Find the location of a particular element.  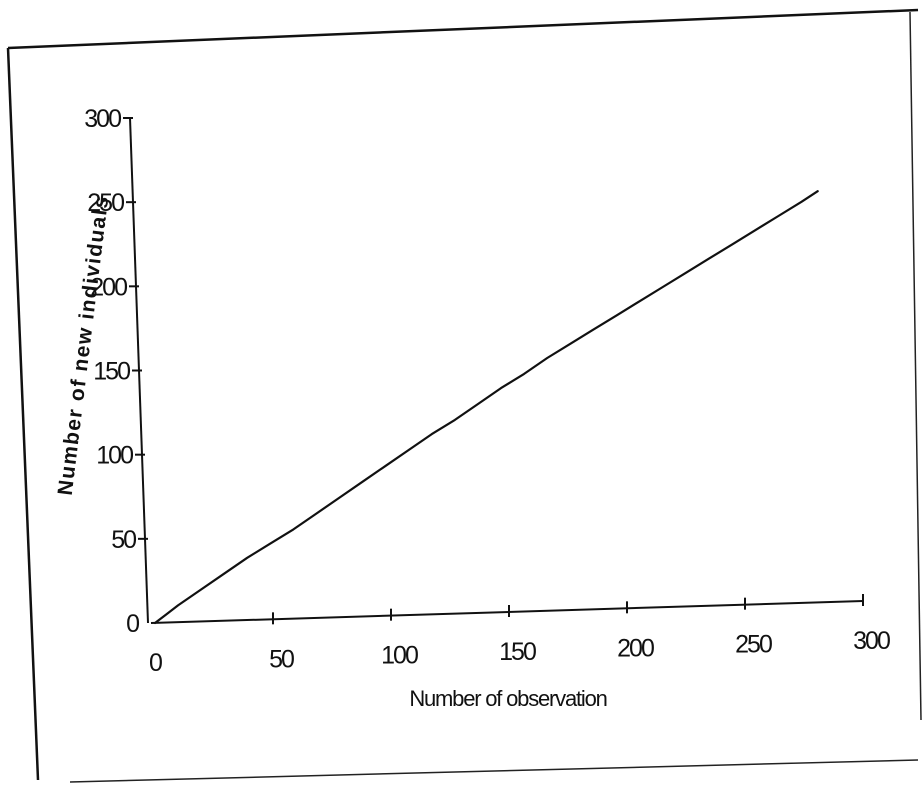

x-axis-ticks: 0 50 100 150 200 250 300 is located at coordinates (520, 635).